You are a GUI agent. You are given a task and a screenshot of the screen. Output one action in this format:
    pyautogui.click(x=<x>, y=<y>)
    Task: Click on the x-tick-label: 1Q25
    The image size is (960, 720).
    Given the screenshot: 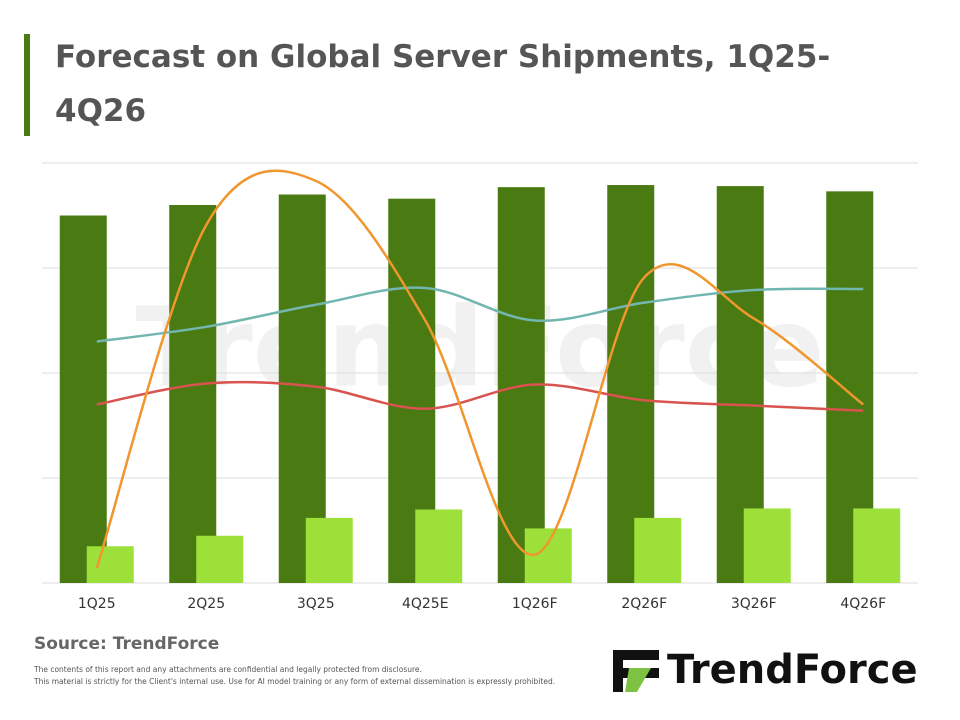 What is the action you would take?
    pyautogui.click(x=97, y=604)
    